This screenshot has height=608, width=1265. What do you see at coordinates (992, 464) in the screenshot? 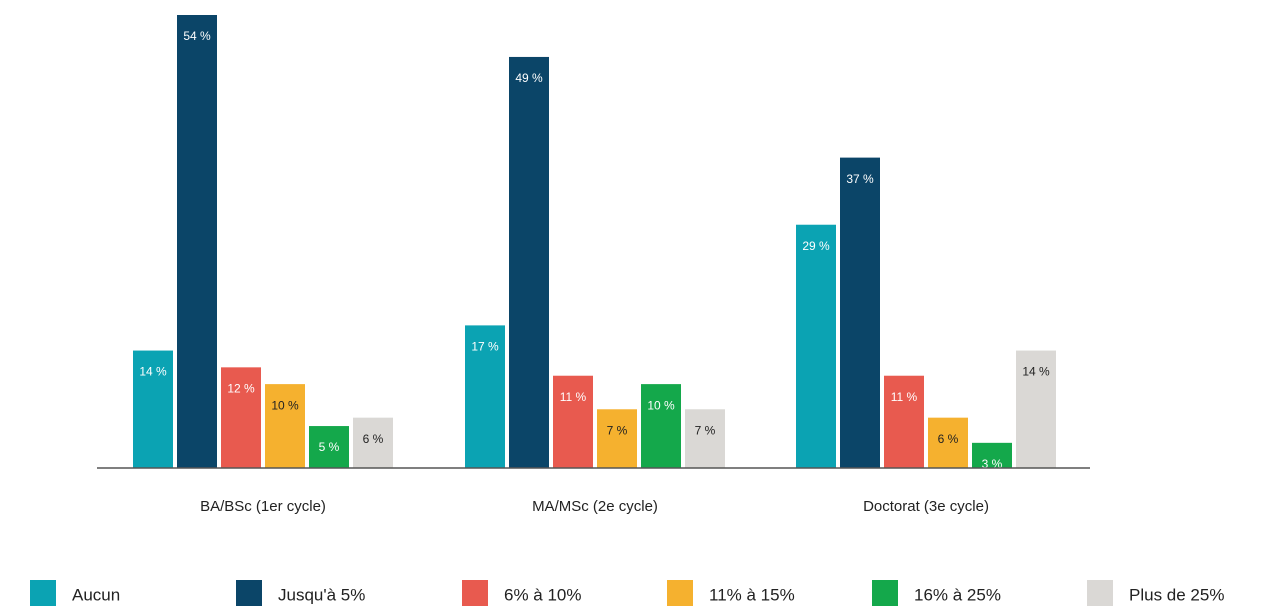
I see `value-label: 3 %` at bounding box center [992, 464].